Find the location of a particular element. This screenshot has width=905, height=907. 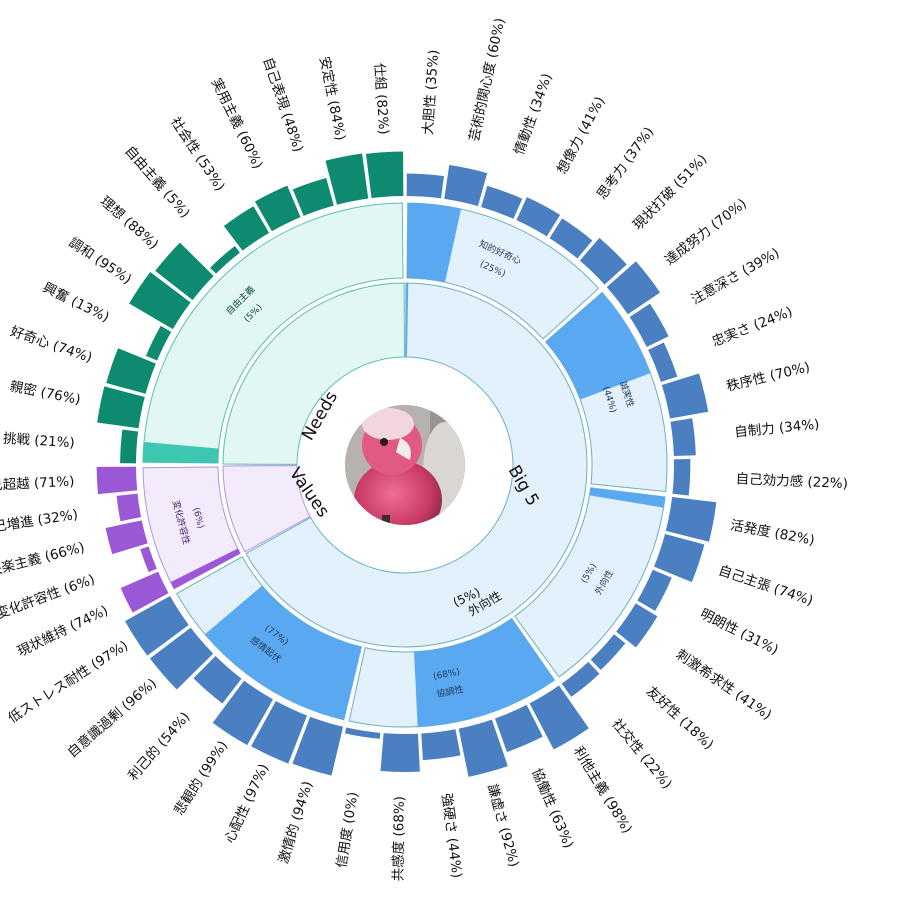

trait-label: 強硬さ (44%) is located at coordinates (451, 835).